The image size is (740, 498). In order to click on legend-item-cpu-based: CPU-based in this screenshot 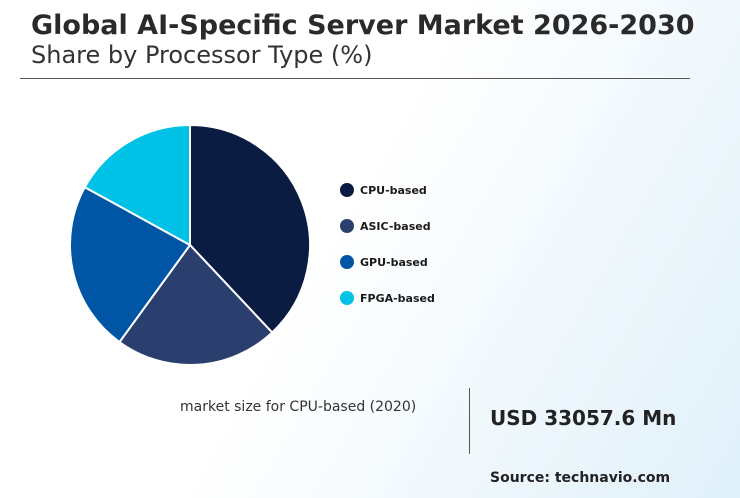, I will do `click(387, 190)`.